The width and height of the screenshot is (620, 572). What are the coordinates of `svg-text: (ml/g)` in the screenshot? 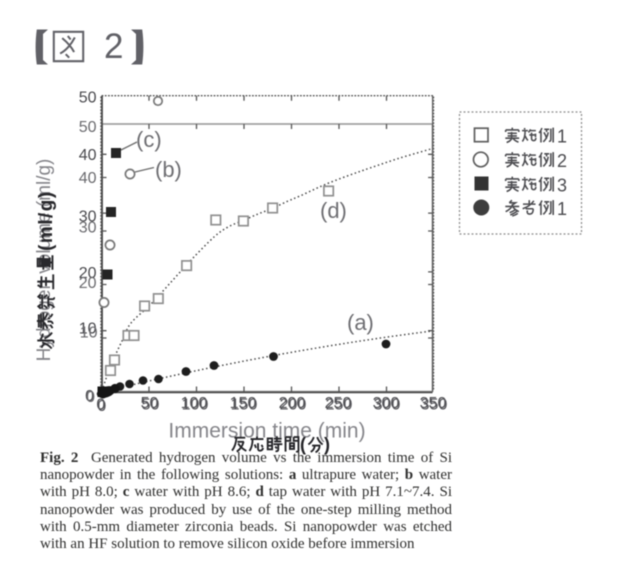 It's located at (46, 220).